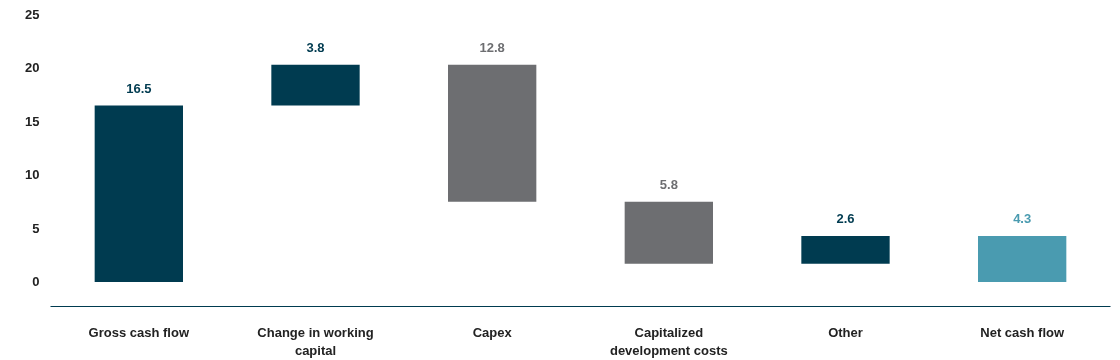 This screenshot has height=360, width=1120. What do you see at coordinates (315, 341) in the screenshot?
I see `x-tick-label: Change in working capital` at bounding box center [315, 341].